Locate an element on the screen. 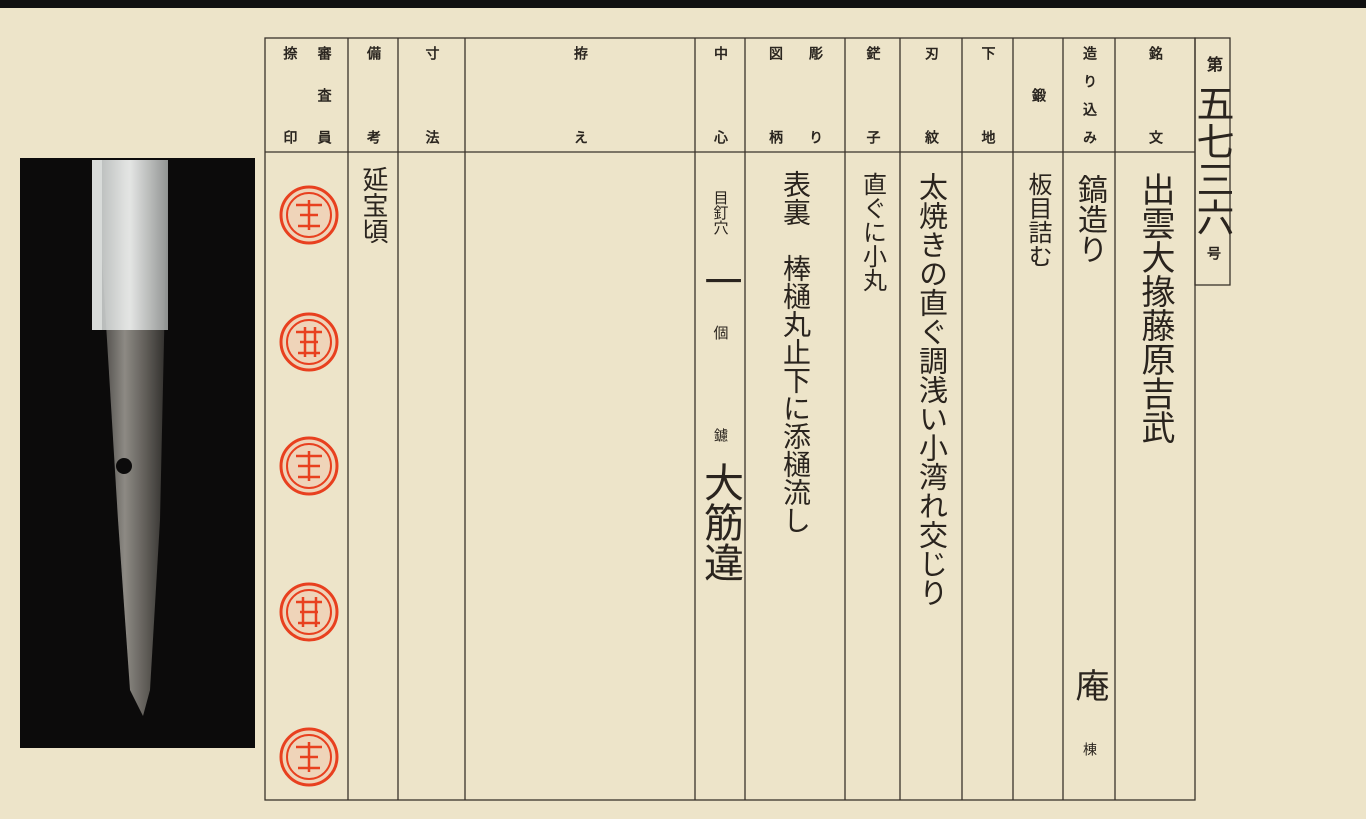 This screenshot has height=819, width=1366. header-cell: 備考 is located at coordinates (373, 95).